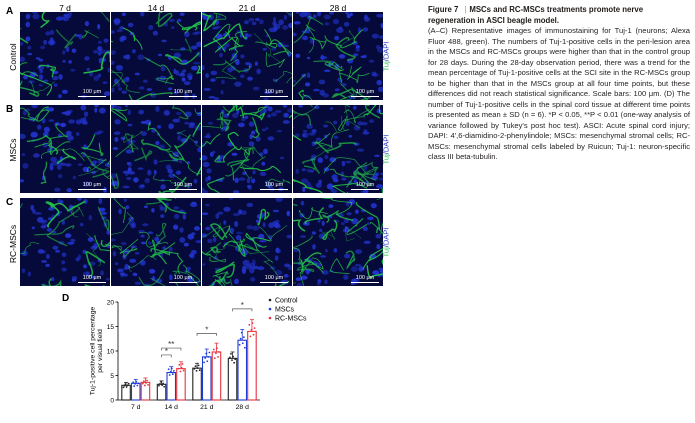 The width and height of the screenshot is (695, 423). What do you see at coordinates (242, 407) in the screenshot?
I see `x-tick-label: 28 d` at bounding box center [242, 407].